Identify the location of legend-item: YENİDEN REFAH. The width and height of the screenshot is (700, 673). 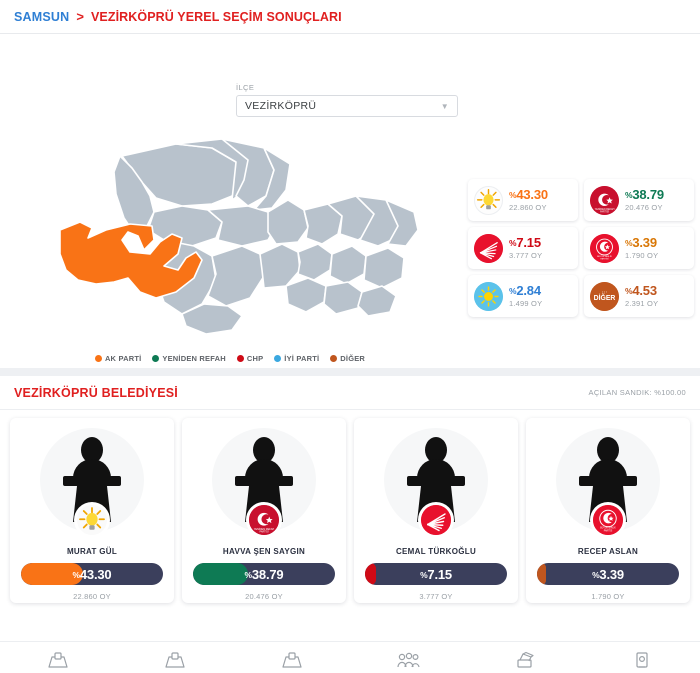
(189, 358).